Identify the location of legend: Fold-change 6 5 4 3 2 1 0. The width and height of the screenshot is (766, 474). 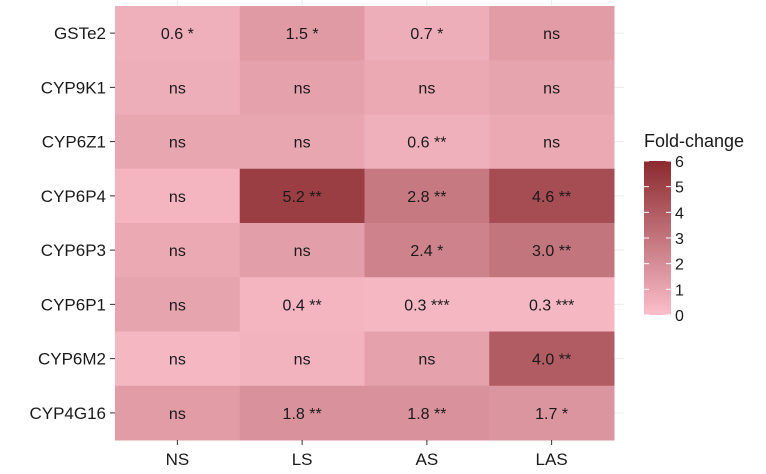
(694, 228).